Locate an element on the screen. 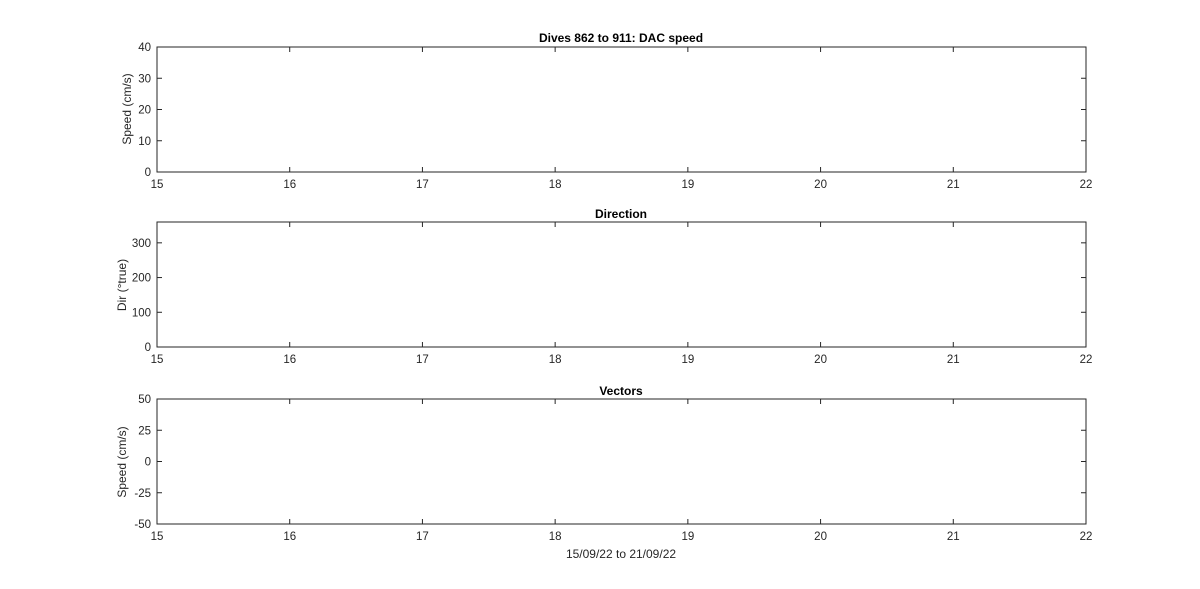 Image resolution: width=1200 pixels, height=589 pixels. vectors-panel-y-axis-label: Speed (cm/s) is located at coordinates (122, 461).